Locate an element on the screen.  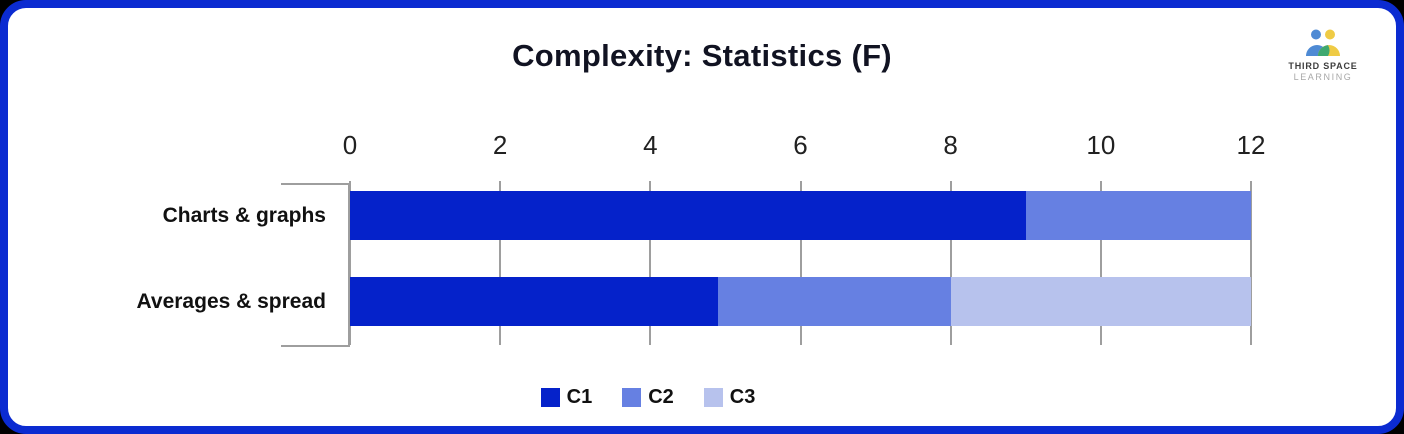
brand-logo: THIRD SPACE LEARNING is located at coordinates (1323, 55).